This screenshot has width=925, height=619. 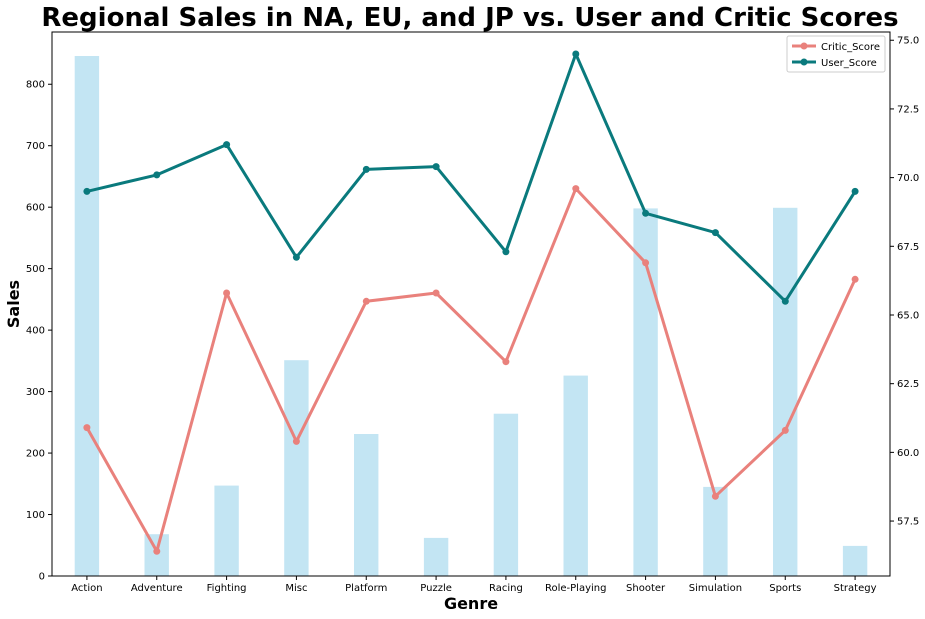 What do you see at coordinates (366, 169) in the screenshot?
I see `user-score-point-platform` at bounding box center [366, 169].